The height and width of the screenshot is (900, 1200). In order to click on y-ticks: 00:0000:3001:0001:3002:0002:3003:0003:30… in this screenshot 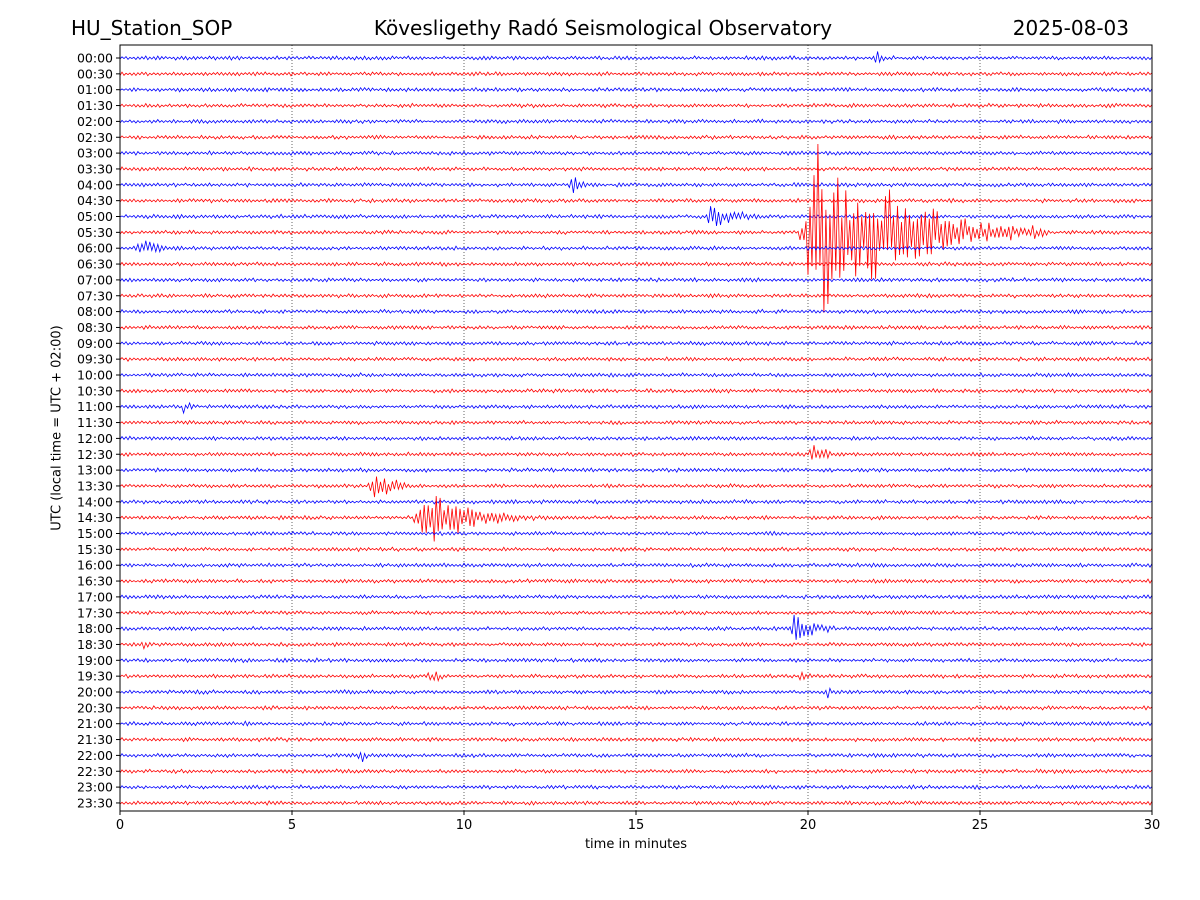, I will do `click(98, 430)`.